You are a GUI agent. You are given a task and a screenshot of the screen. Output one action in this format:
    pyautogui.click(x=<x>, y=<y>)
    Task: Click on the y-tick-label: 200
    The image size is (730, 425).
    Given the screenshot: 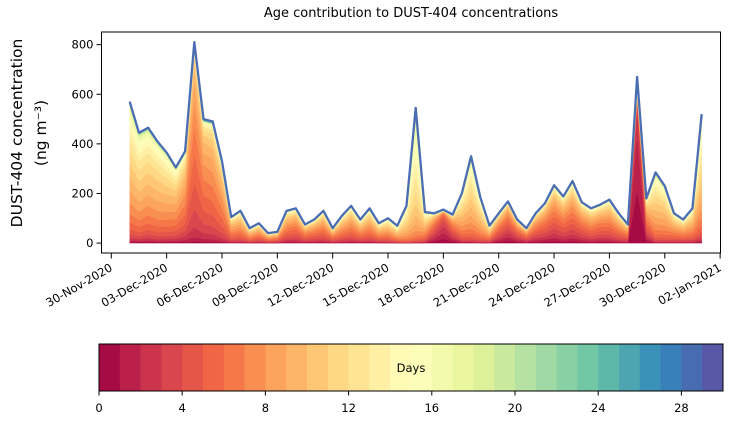 What is the action you would take?
    pyautogui.click(x=83, y=193)
    